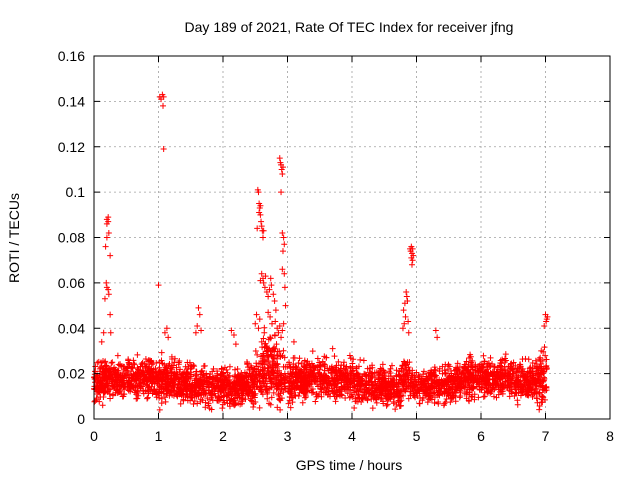 The height and width of the screenshot is (480, 640). What do you see at coordinates (610, 436) in the screenshot?
I see `x-tick-label: 8` at bounding box center [610, 436].